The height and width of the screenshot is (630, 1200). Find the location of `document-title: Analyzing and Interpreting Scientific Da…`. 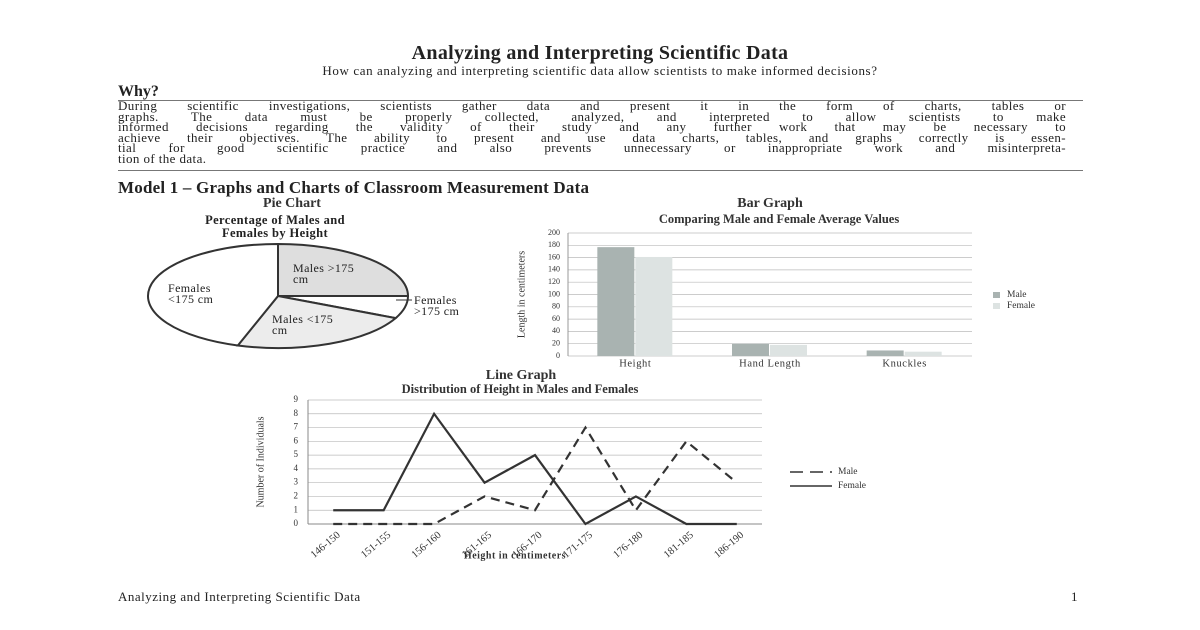

document-title: Analyzing and Interpreting Scientific Da… is located at coordinates (600, 53).